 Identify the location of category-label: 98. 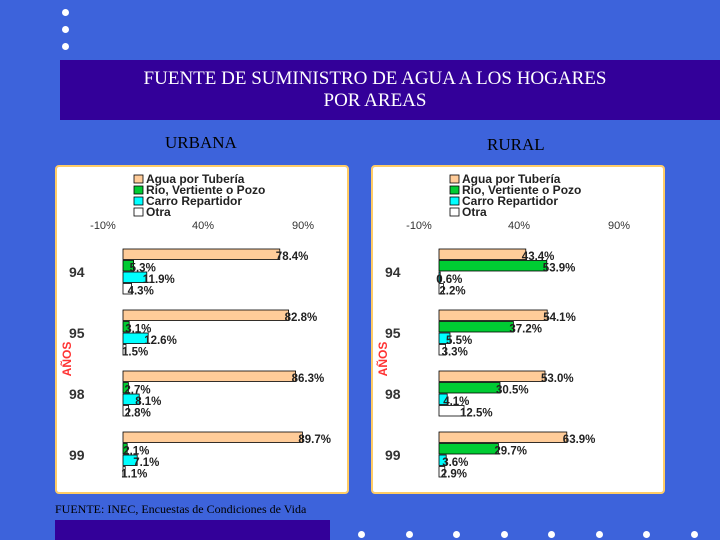
(393, 394).